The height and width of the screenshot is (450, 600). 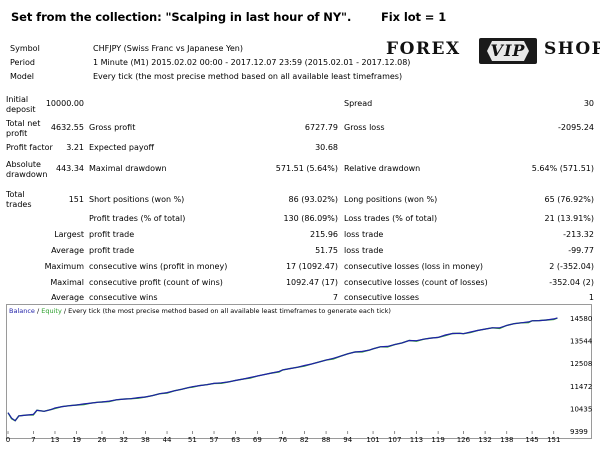 I want to click on profit-factor-value: 3.21, so click(x=75, y=147).